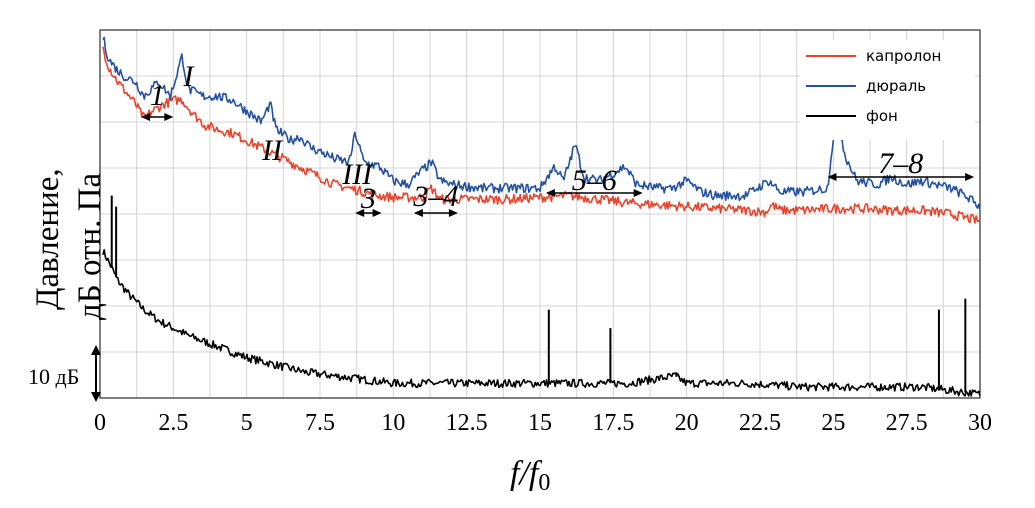 This screenshot has height=508, width=1035. I want to click on x-tick-label: 27.5, so click(907, 423).